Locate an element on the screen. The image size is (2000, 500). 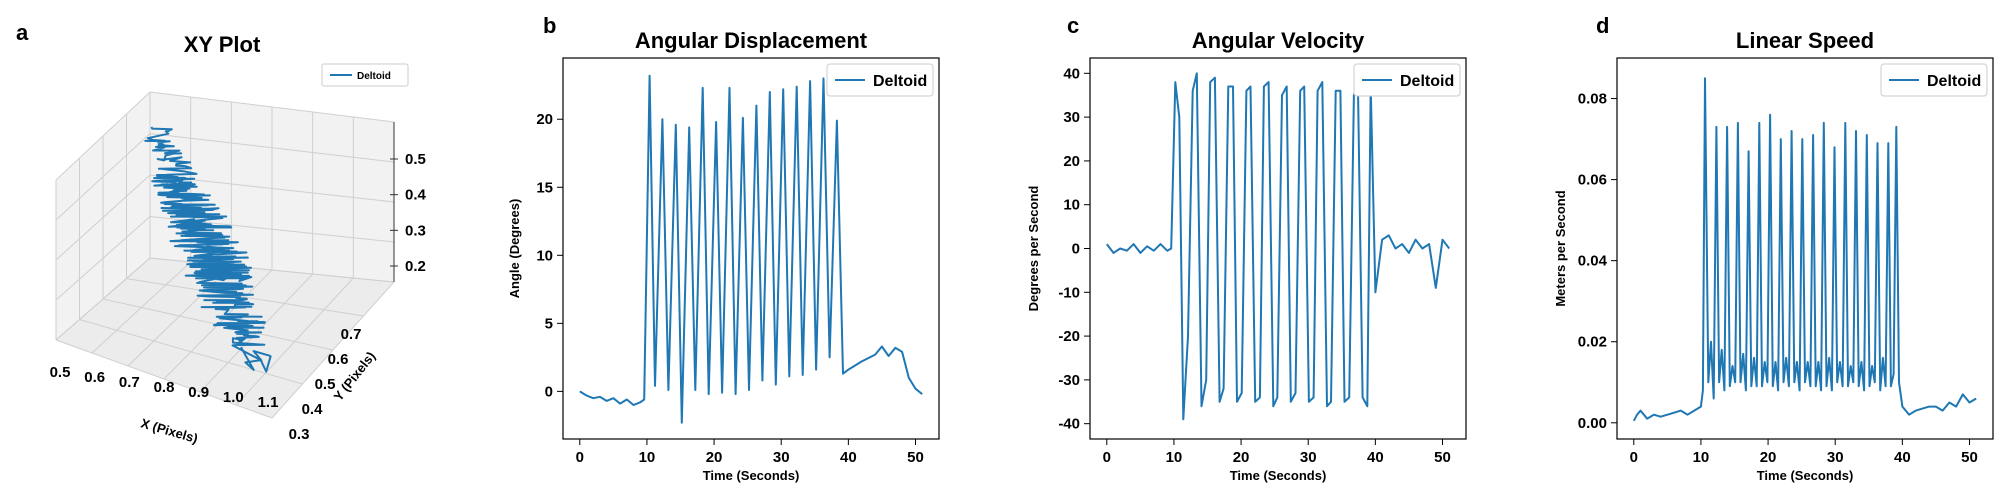
x-tick-label-c: 20 is located at coordinates (1241, 457).